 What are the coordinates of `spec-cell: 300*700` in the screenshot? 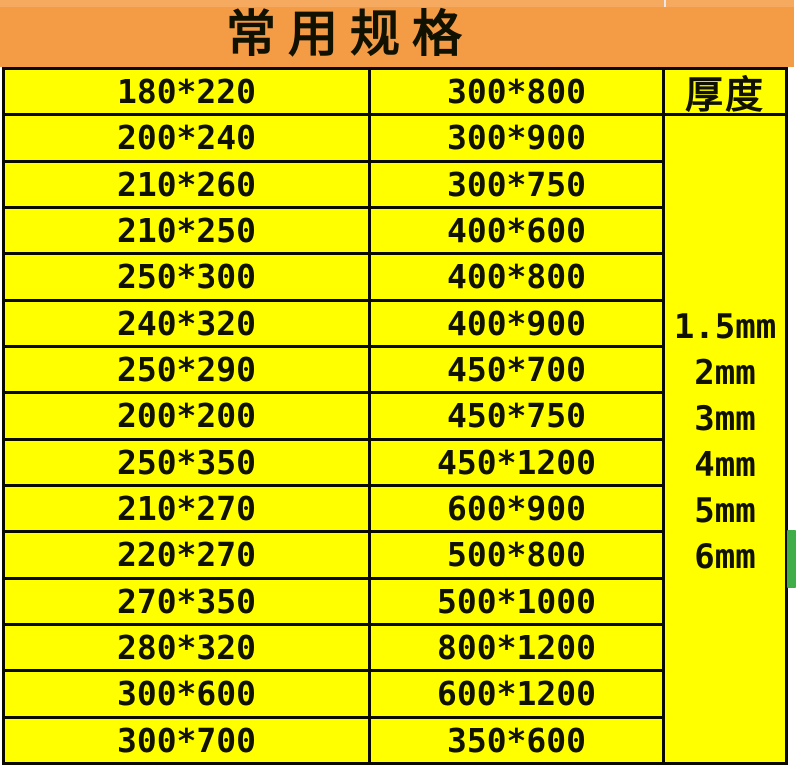 It's located at (186, 740).